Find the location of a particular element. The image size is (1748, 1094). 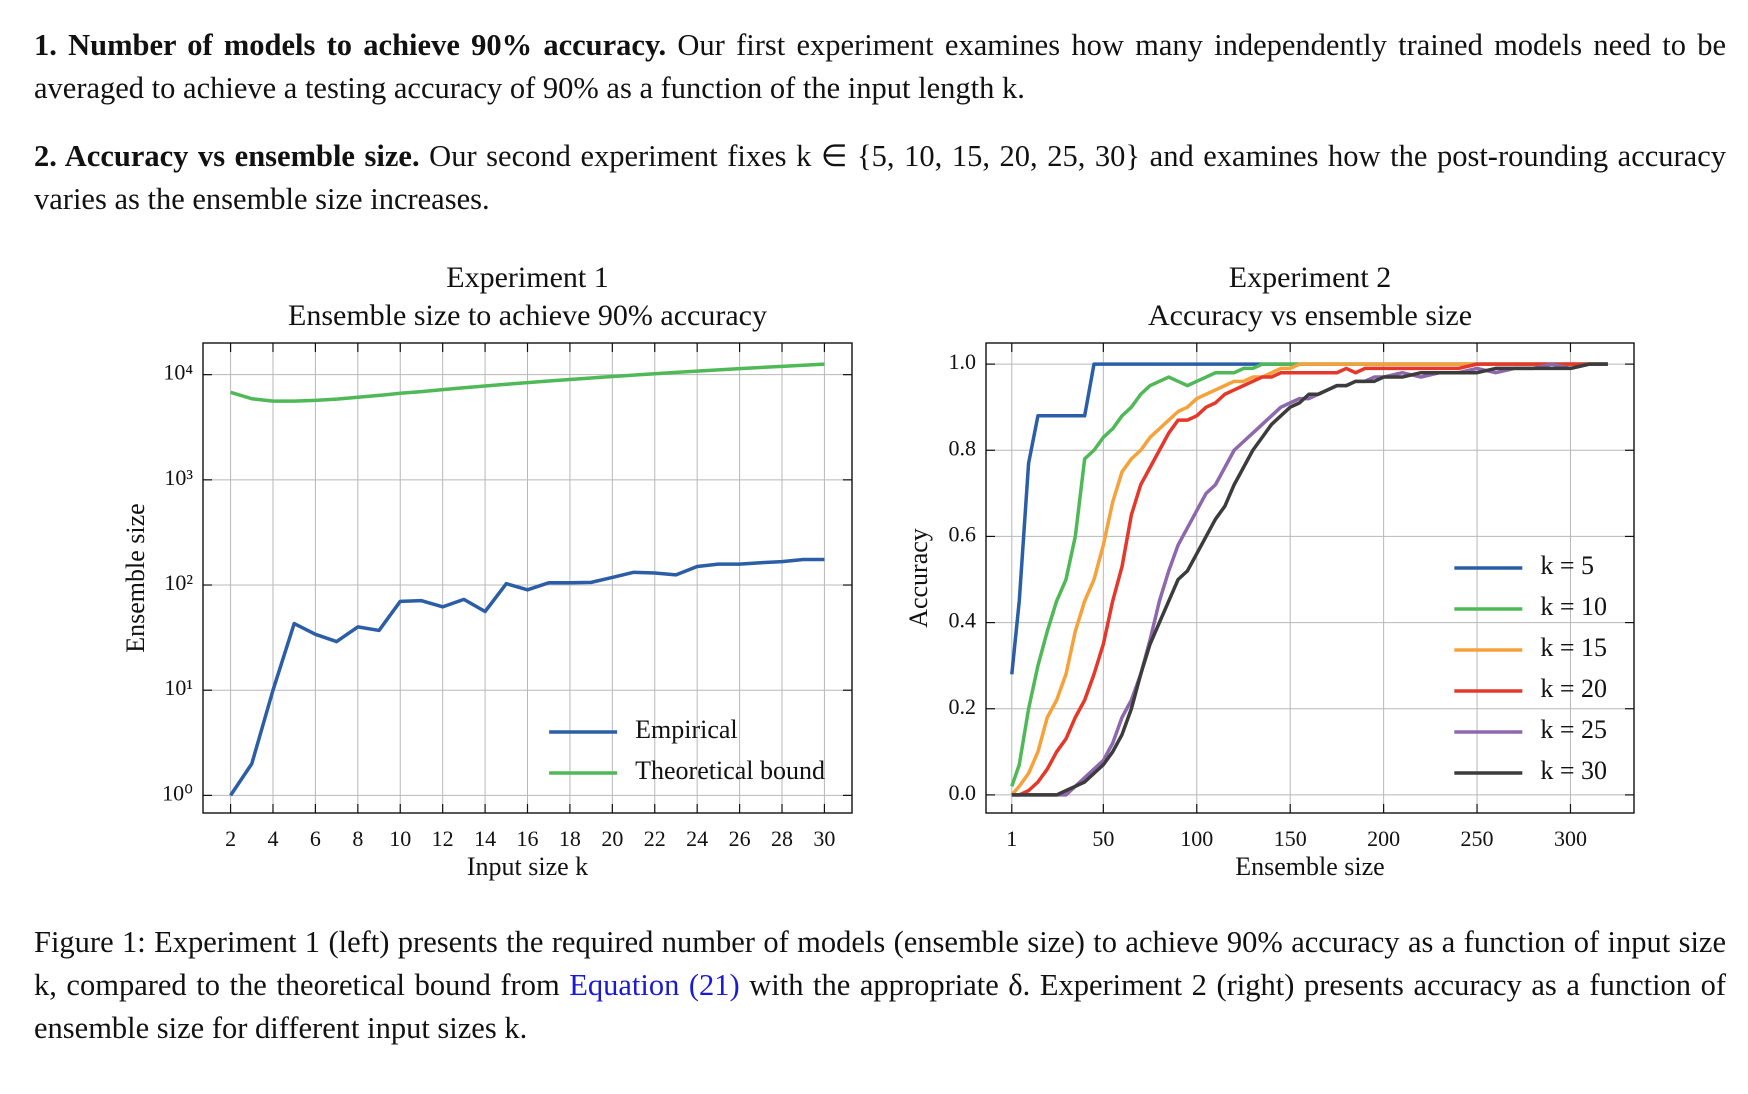

x-tick-label: 24 is located at coordinates (697, 838).